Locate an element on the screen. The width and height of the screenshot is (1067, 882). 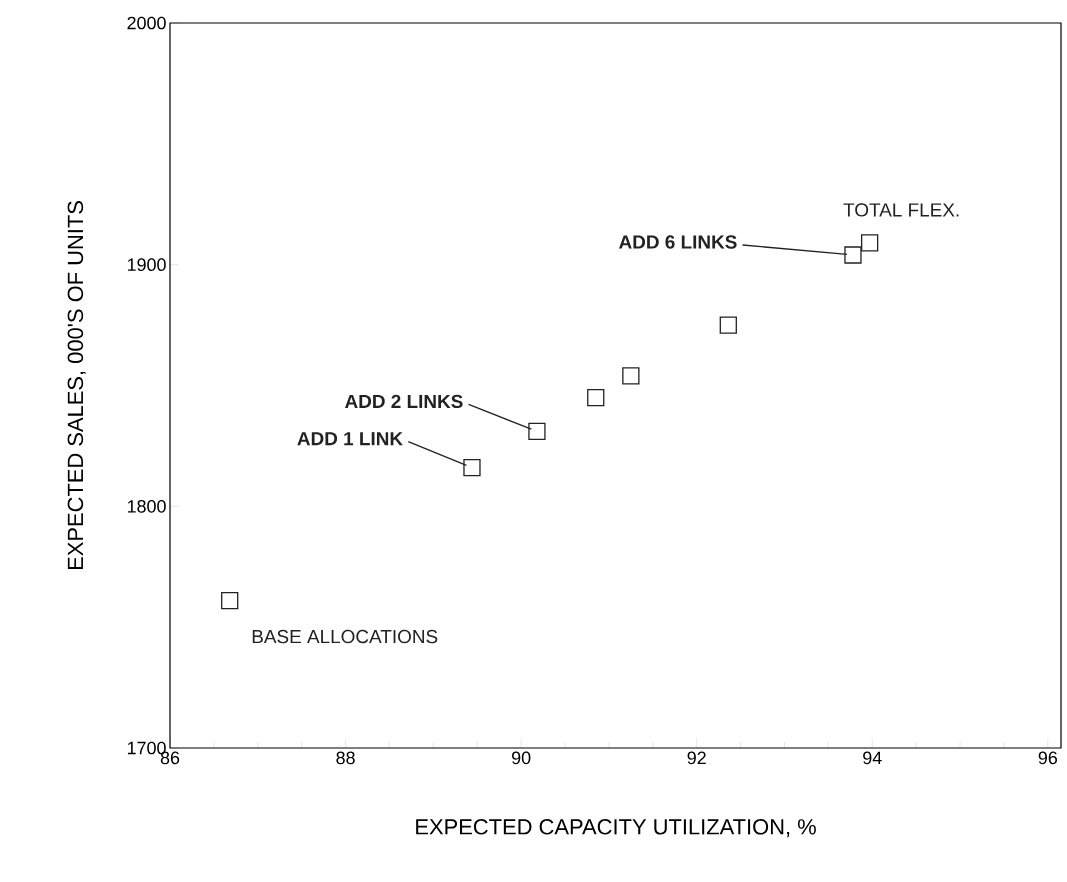
x-tick-label: 96 is located at coordinates (1048, 758).